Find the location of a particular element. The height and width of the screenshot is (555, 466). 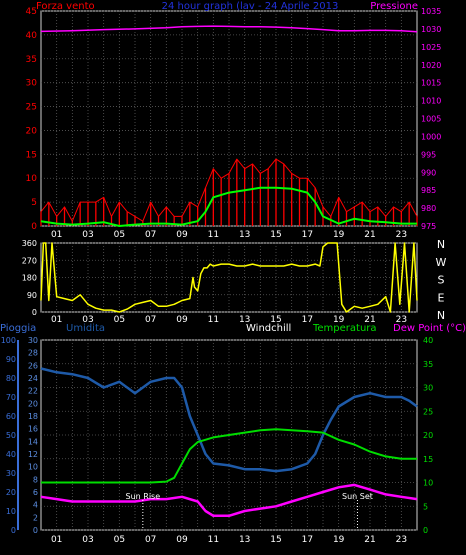

pressure-axis-tick: 1020 is located at coordinates (431, 65).